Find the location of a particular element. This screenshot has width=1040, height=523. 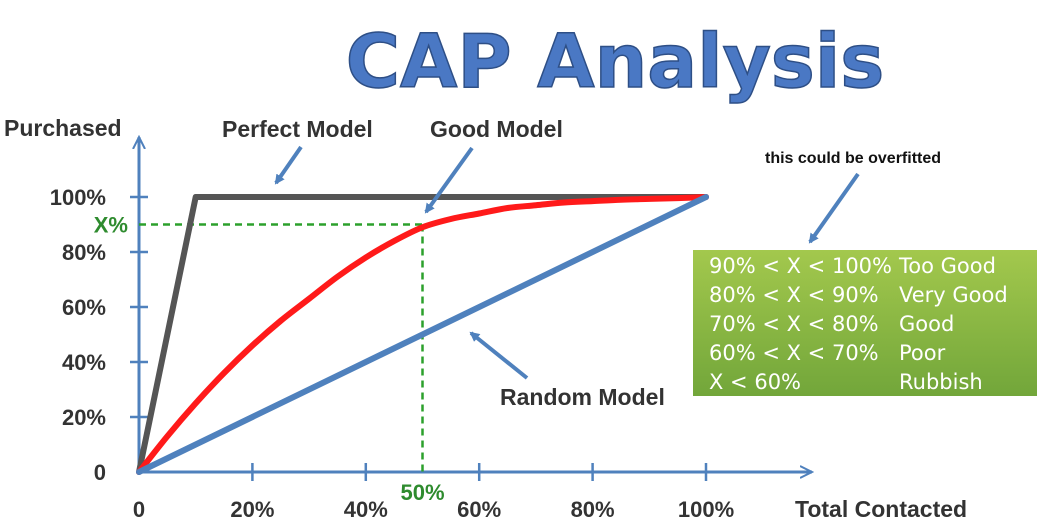

legend-range: 60% < X < 70% is located at coordinates (794, 353).